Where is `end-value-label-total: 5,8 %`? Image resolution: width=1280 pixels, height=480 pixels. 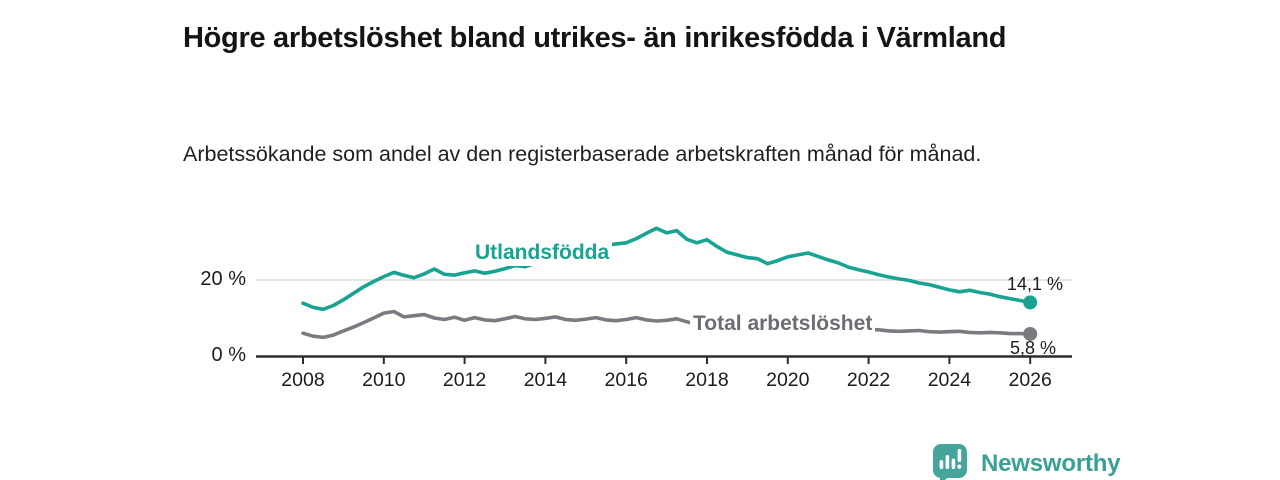 end-value-label-total: 5,8 % is located at coordinates (1033, 348).